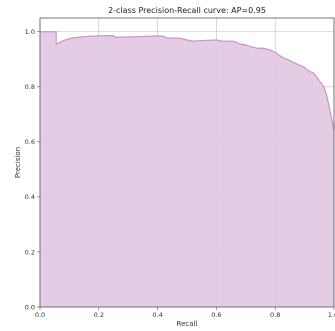  What do you see at coordinates (30, 142) in the screenshot?
I see `y-tick-label: 0.6` at bounding box center [30, 142].